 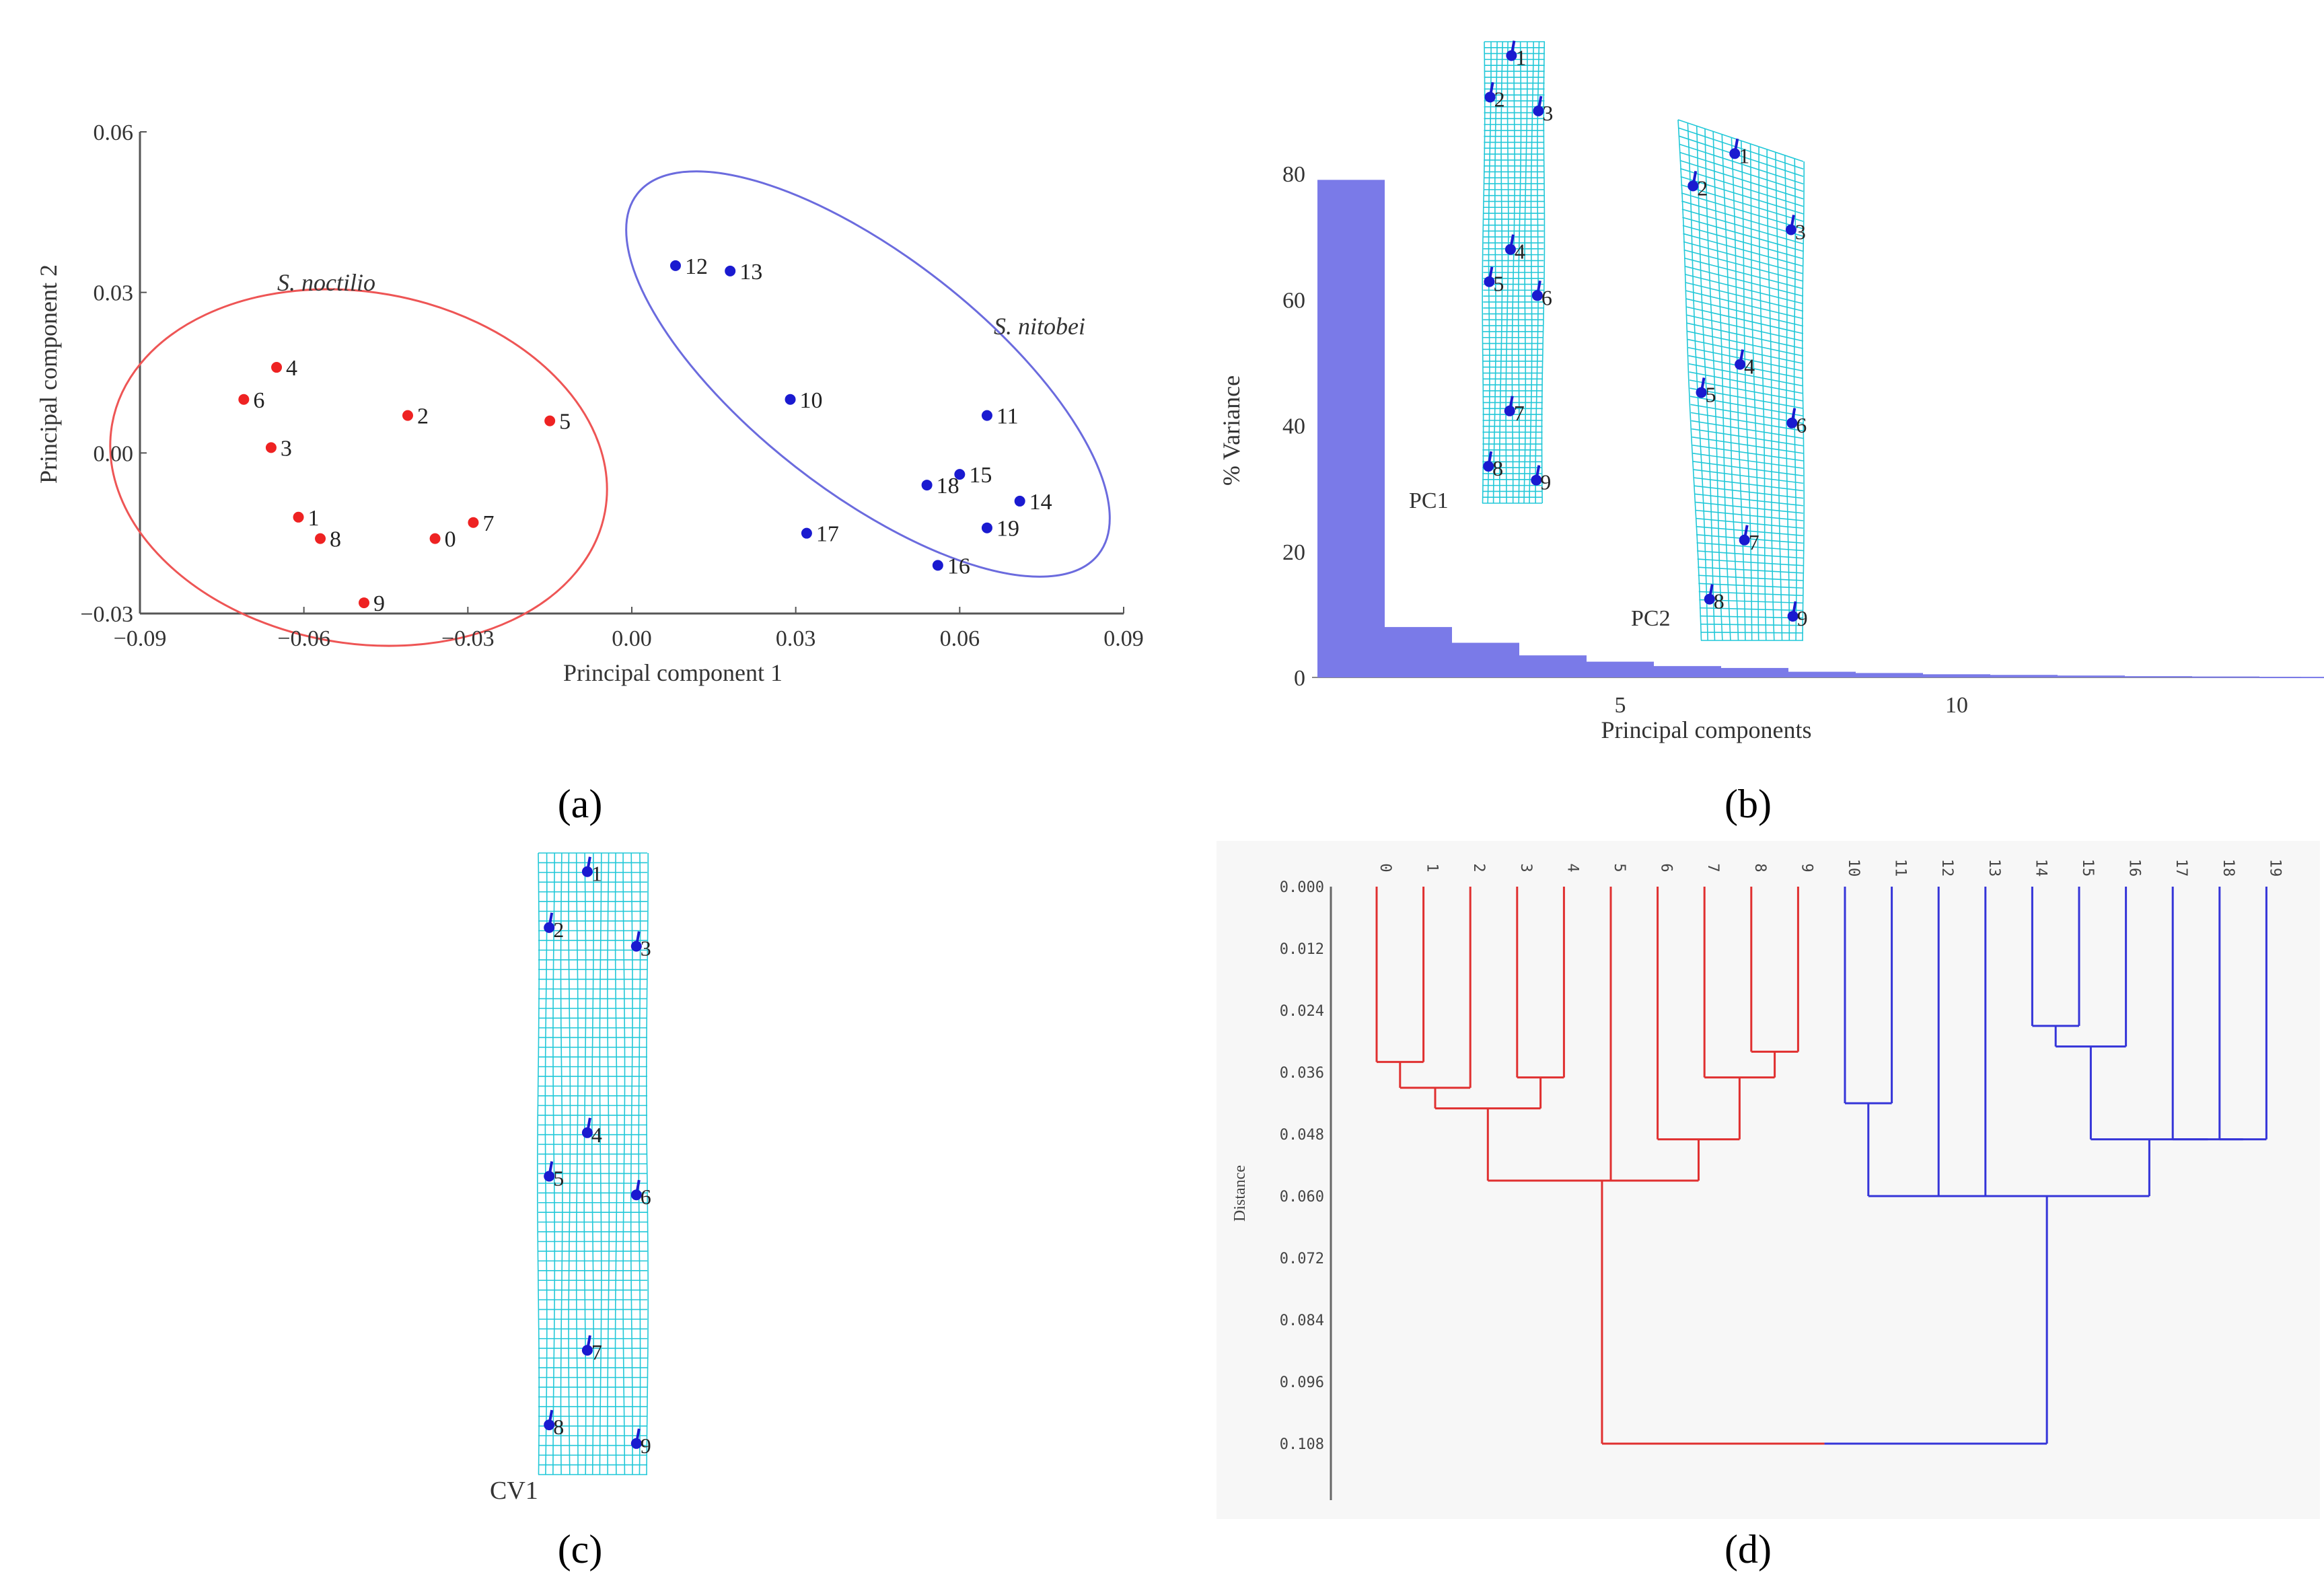 I want to click on panel-label-b: (b), so click(x=1748, y=804).